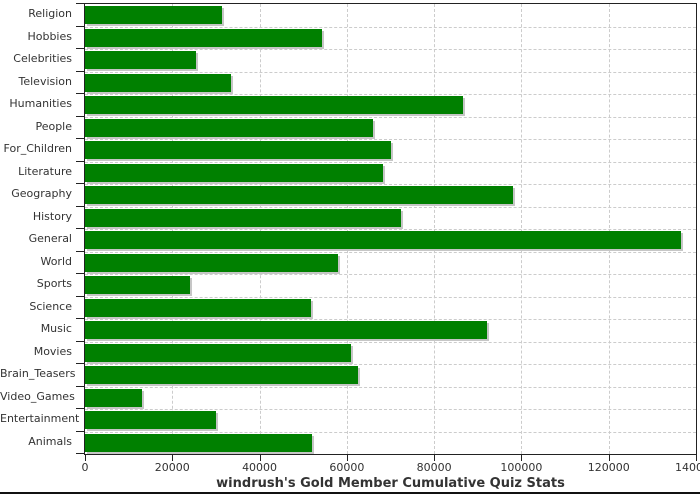 The height and width of the screenshot is (500, 700). Describe the element at coordinates (221, 375) in the screenshot. I see `bar-brain-teasers` at that location.